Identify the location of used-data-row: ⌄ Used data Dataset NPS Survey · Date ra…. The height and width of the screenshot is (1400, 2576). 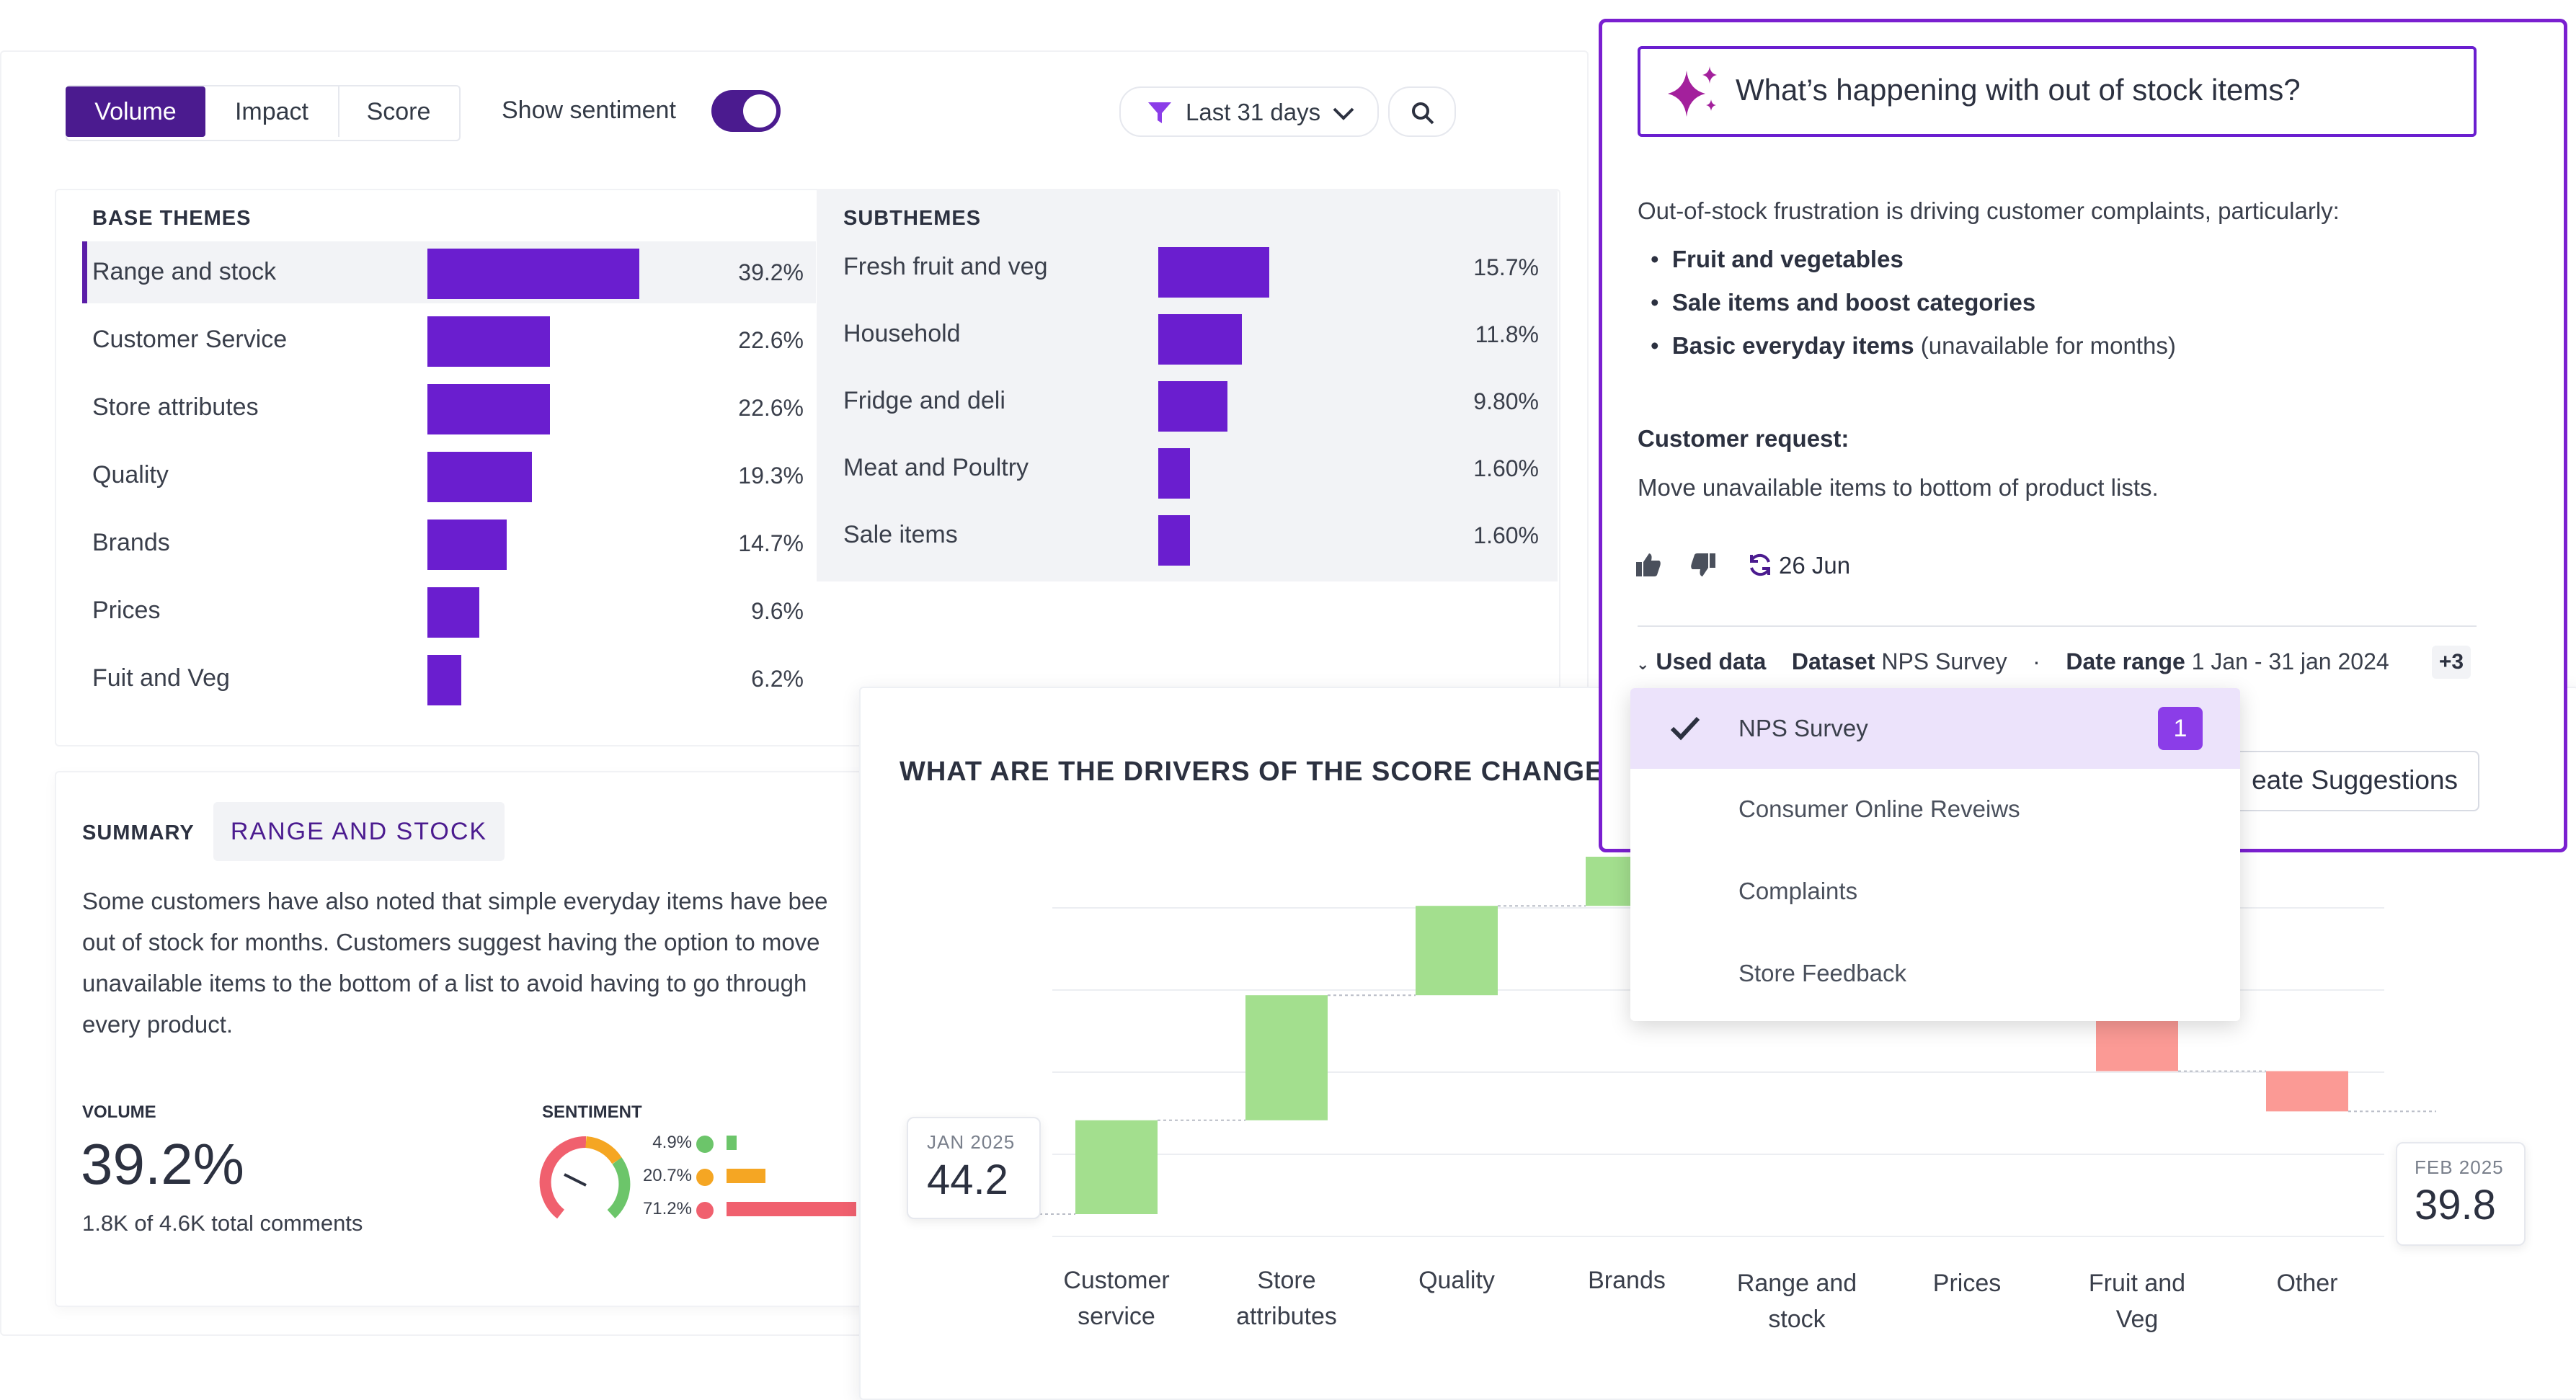
(2012, 661).